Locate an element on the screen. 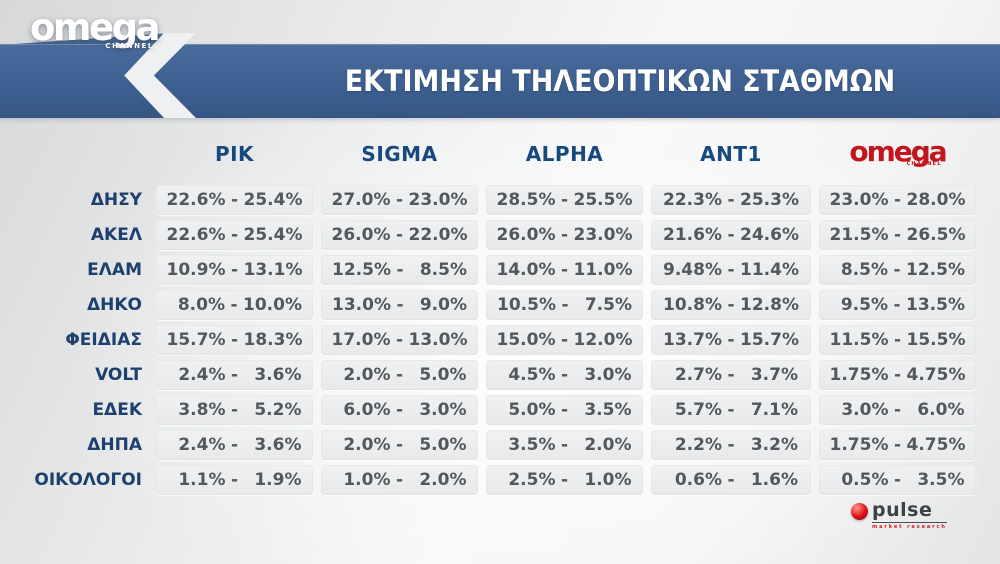 The width and height of the screenshot is (1000, 564). estimate-cell-r7-c1: 2.0% -5.0% is located at coordinates (399, 445).